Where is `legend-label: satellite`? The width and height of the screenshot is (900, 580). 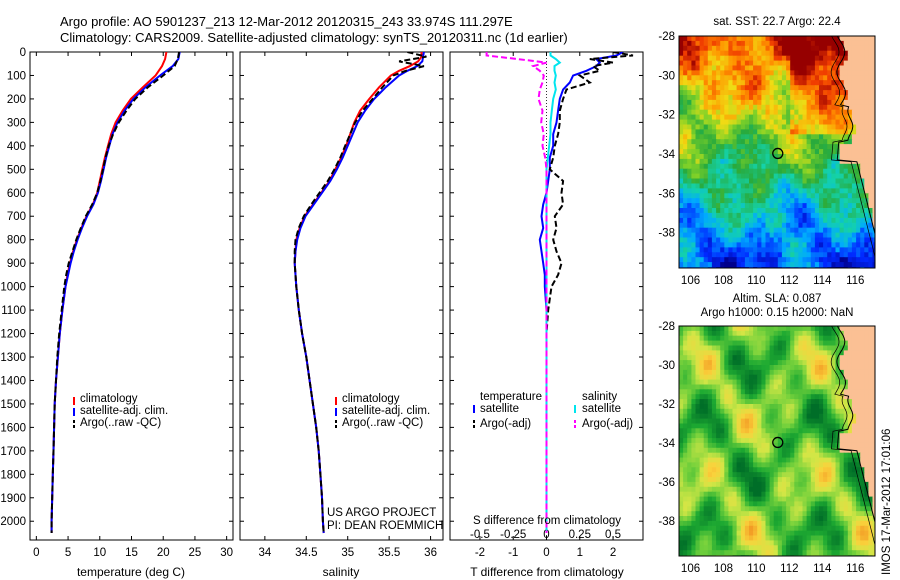
legend-label: satellite is located at coordinates (601, 409).